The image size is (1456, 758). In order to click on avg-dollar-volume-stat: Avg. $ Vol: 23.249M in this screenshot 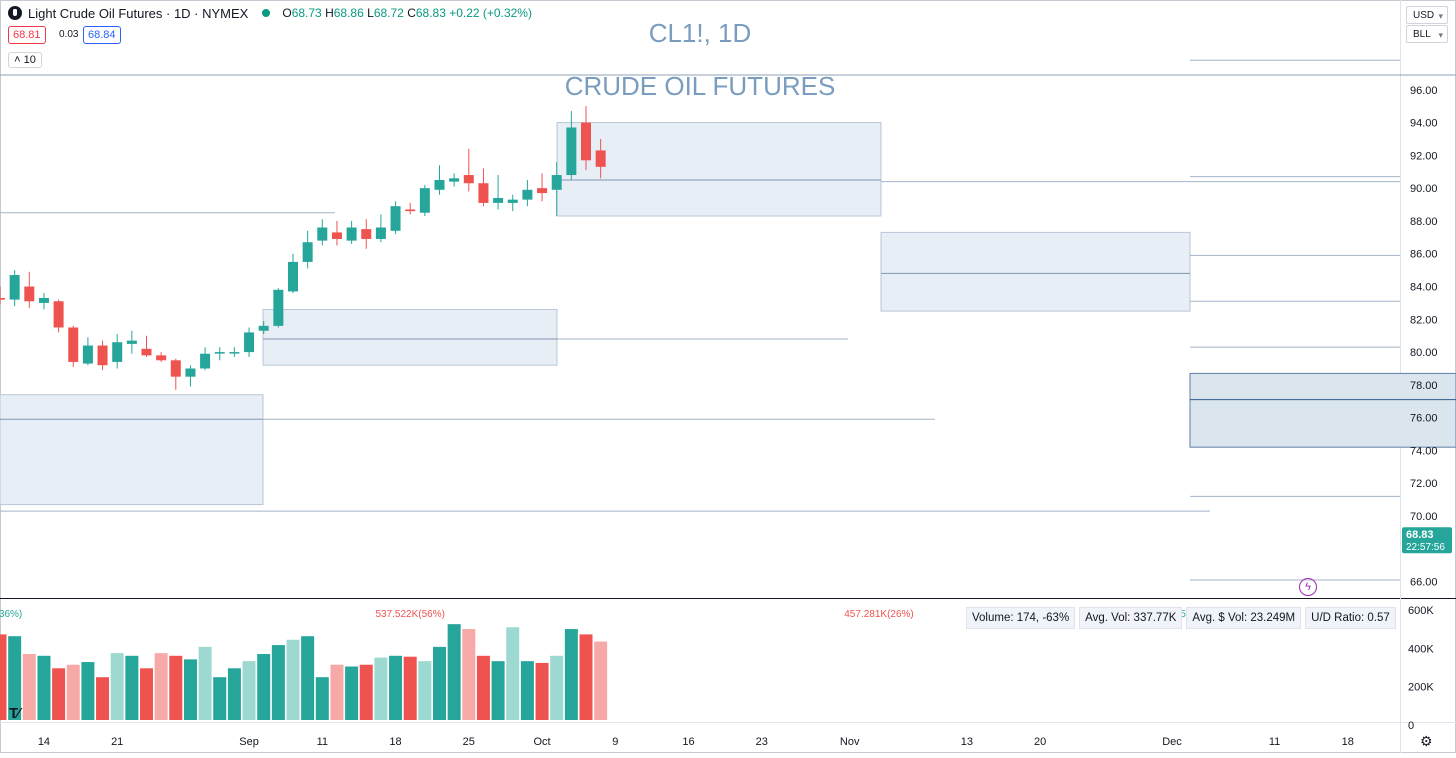, I will do `click(1244, 618)`.